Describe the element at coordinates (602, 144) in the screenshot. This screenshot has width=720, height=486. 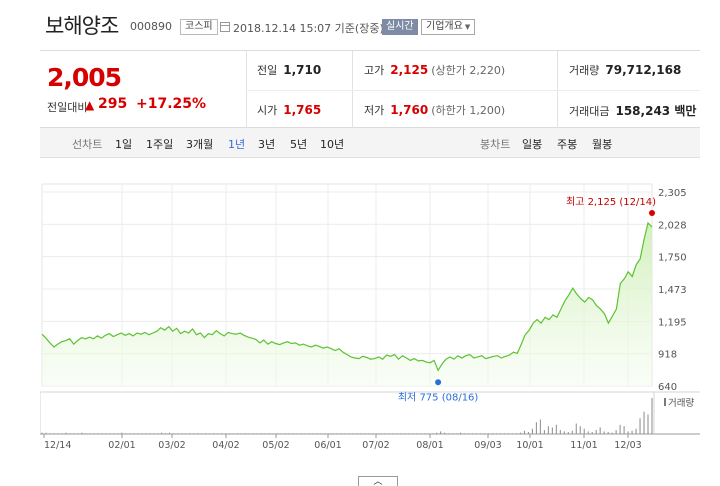
I see `candle-monthly: 월봉` at that location.